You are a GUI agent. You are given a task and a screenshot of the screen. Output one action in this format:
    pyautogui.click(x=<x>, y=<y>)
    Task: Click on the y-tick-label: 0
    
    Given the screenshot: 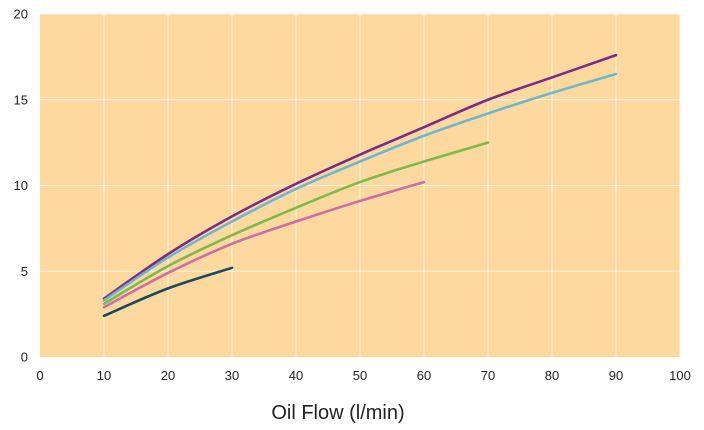 What is the action you would take?
    pyautogui.click(x=24, y=357)
    